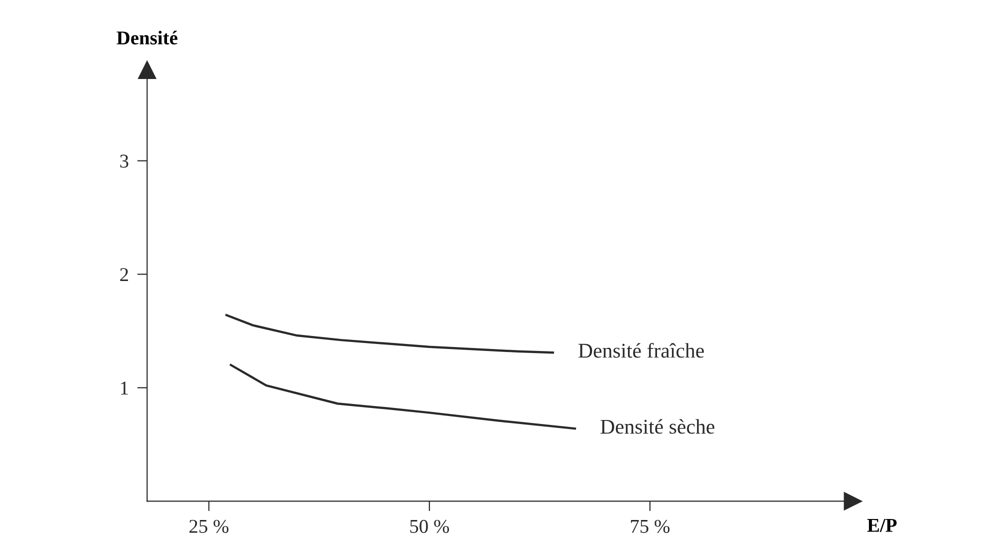 The width and height of the screenshot is (994, 560). Describe the element at coordinates (208, 527) in the screenshot. I see `x-tick-label: 25 %` at that location.